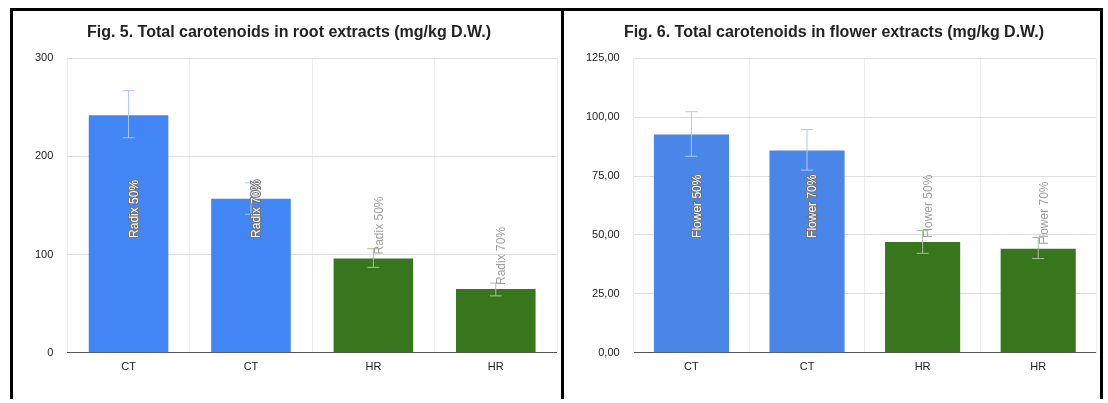  Describe the element at coordinates (606, 292) in the screenshot. I see `y-tick-label: 25,00` at that location.